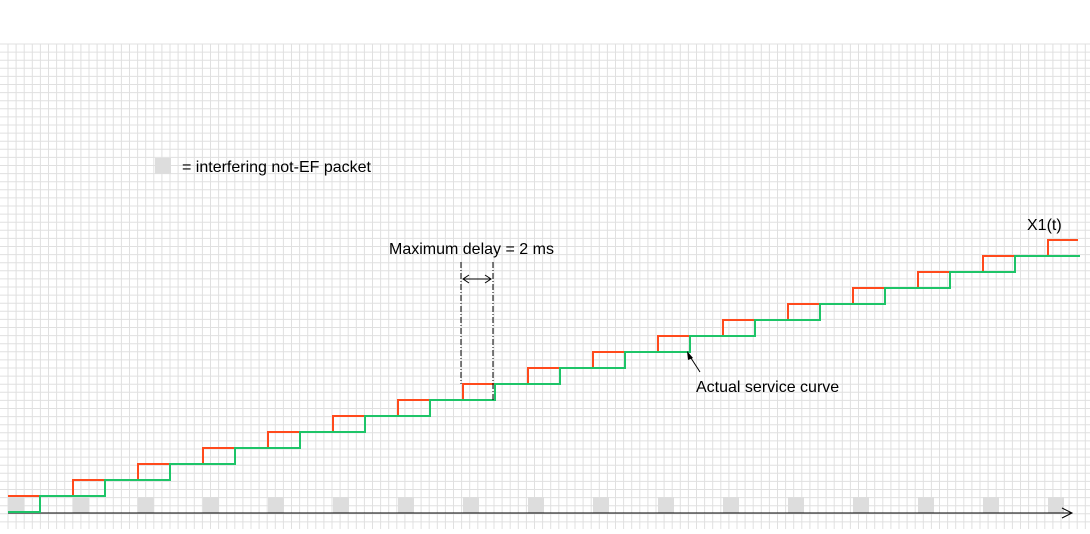 The height and width of the screenshot is (534, 1090). Describe the element at coordinates (277, 167) in the screenshot. I see `legend-text: = interfering not-EF packet` at that location.